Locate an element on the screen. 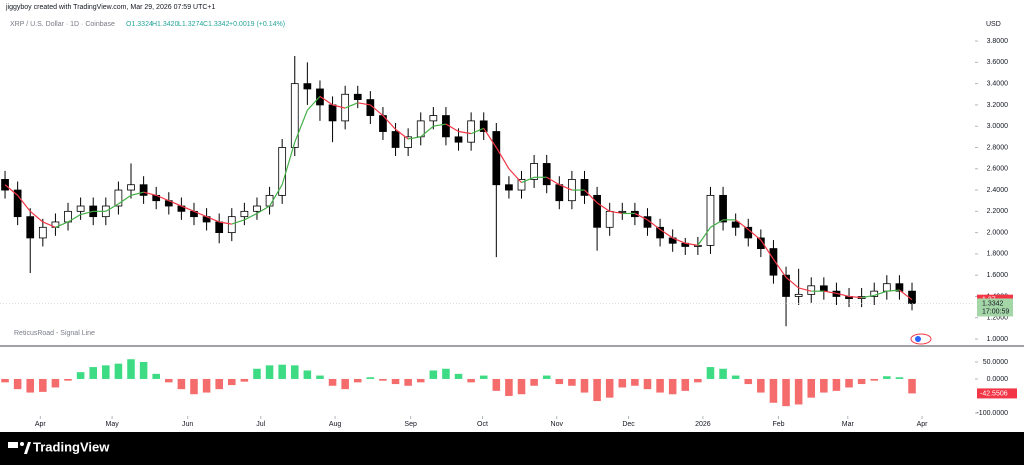 This screenshot has height=465, width=1024. y-tick-label: 1.6000 is located at coordinates (998, 275).